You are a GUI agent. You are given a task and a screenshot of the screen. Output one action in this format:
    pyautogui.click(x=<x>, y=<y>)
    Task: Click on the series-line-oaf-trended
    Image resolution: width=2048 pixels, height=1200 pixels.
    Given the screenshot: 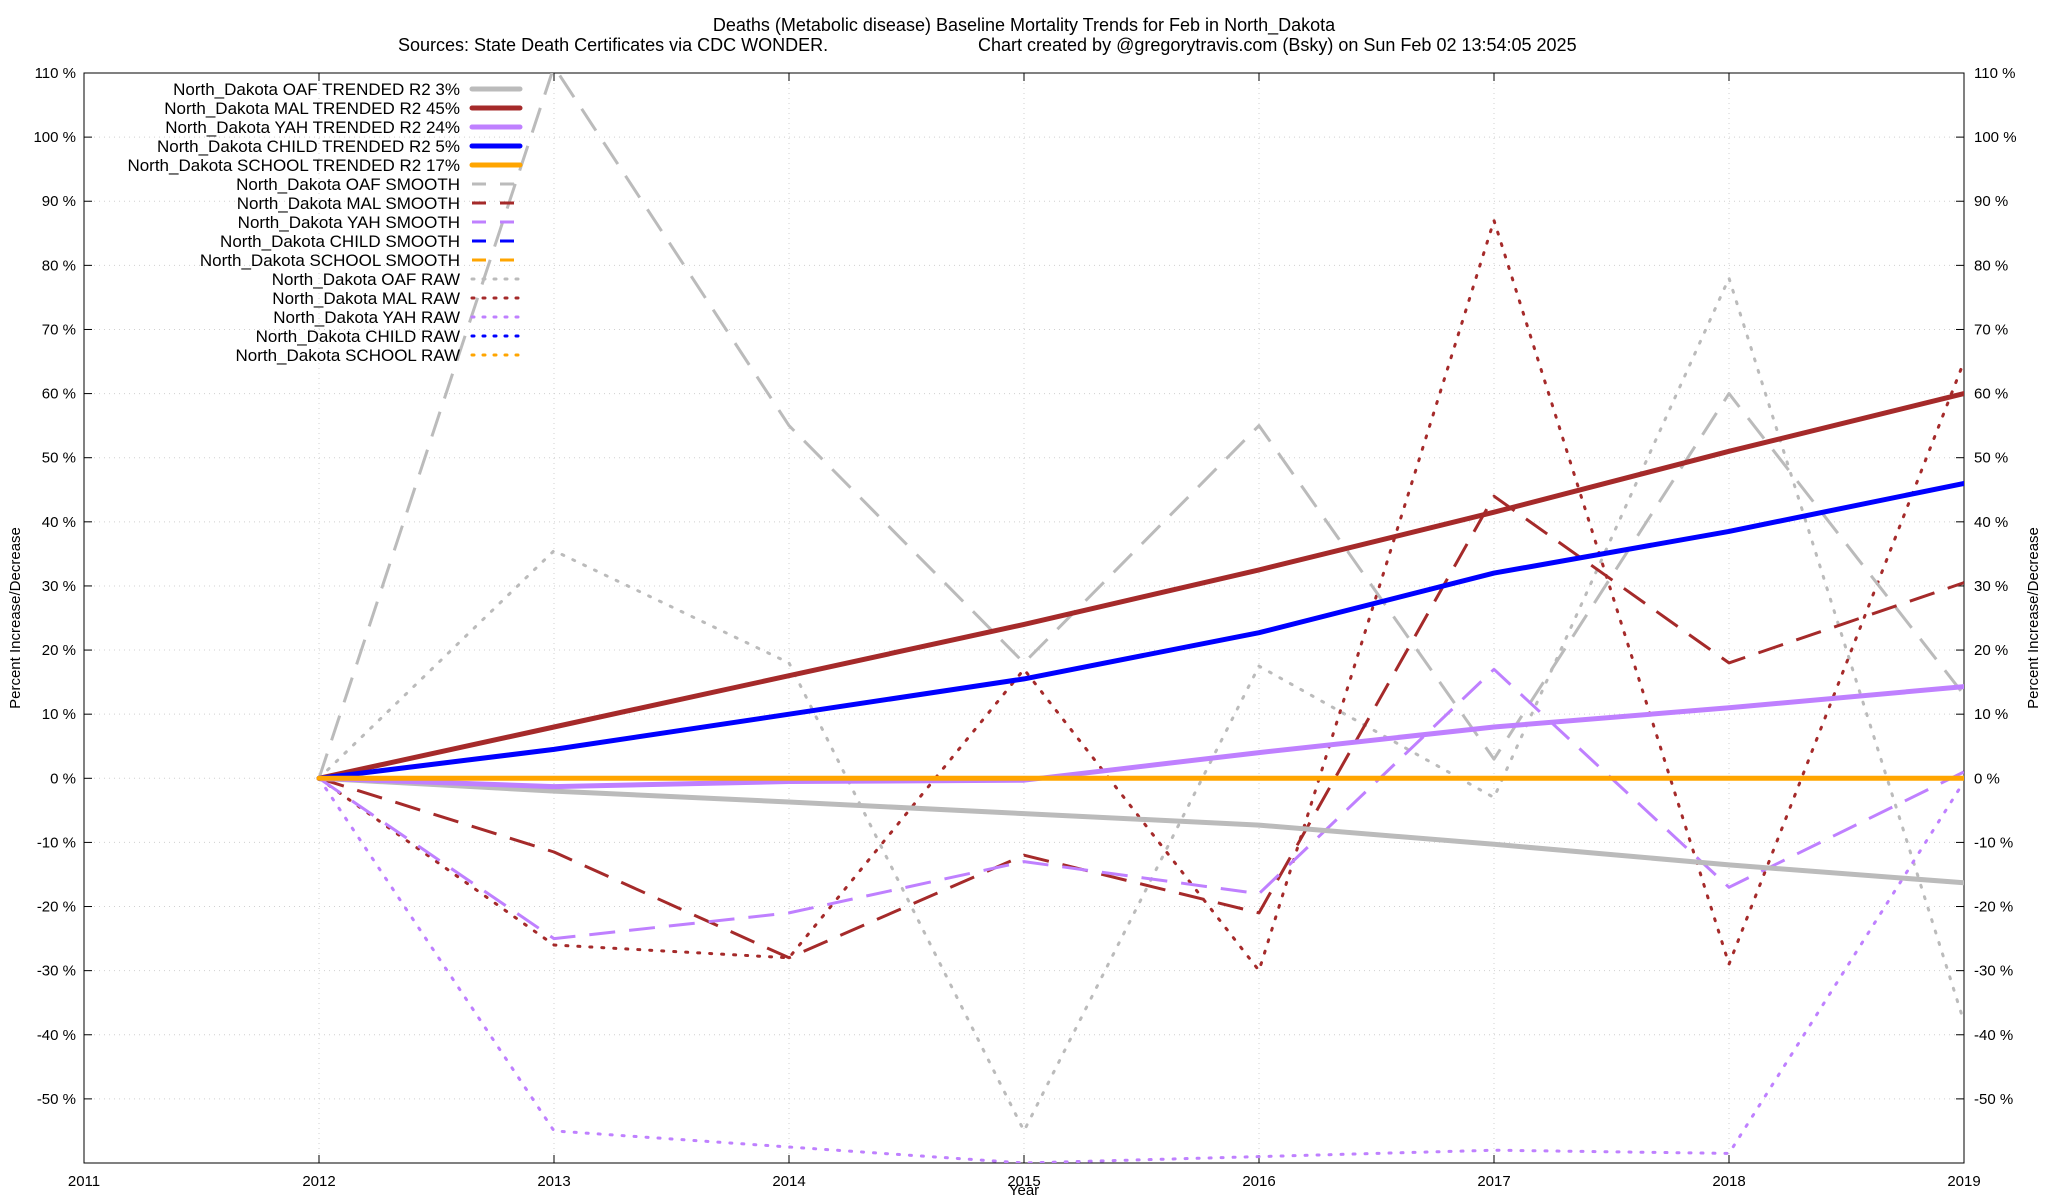 What is the action you would take?
    pyautogui.click(x=1140, y=830)
    